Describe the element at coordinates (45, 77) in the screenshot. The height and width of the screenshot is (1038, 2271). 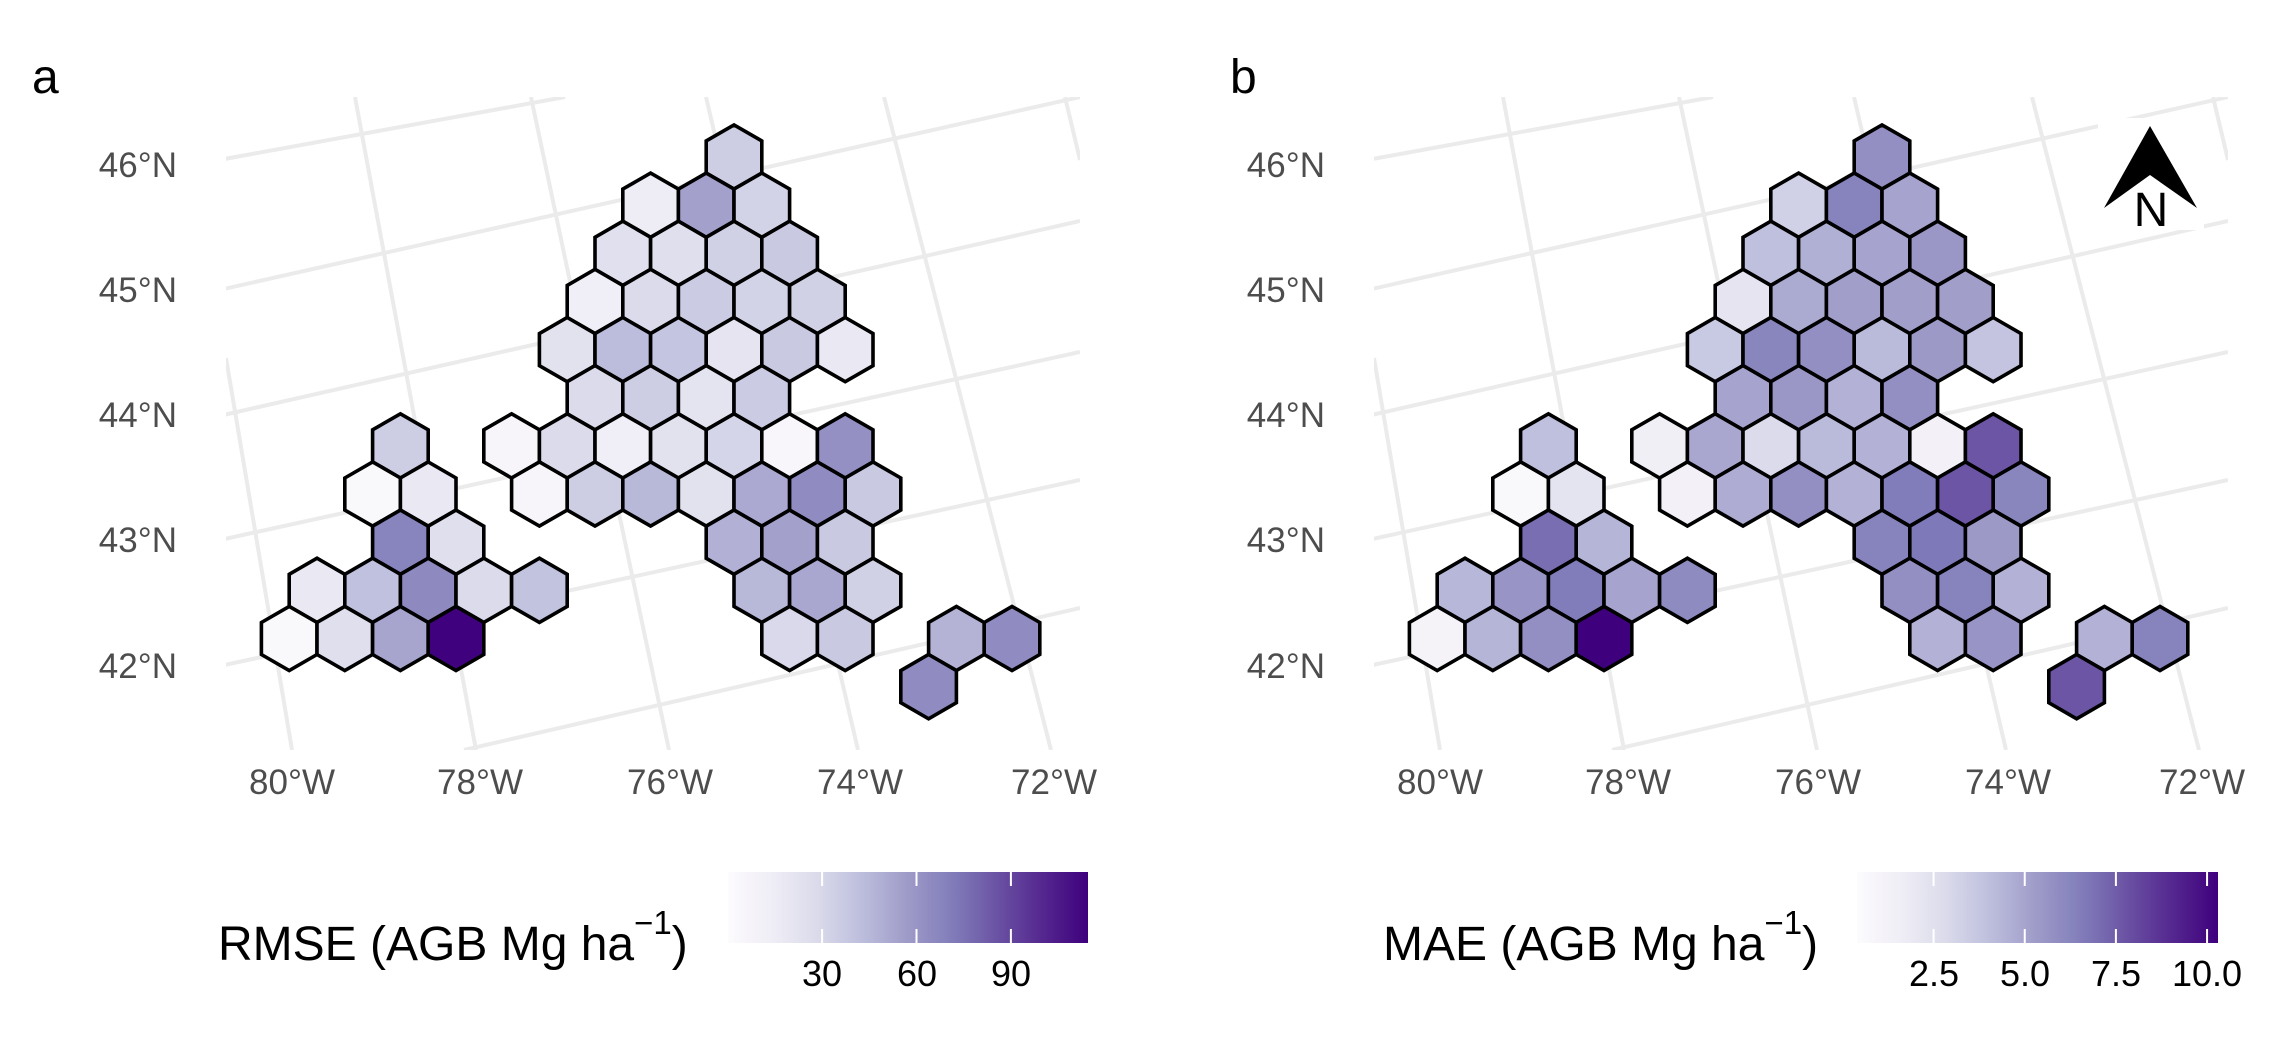
I see `panel-tag-a: a` at that location.